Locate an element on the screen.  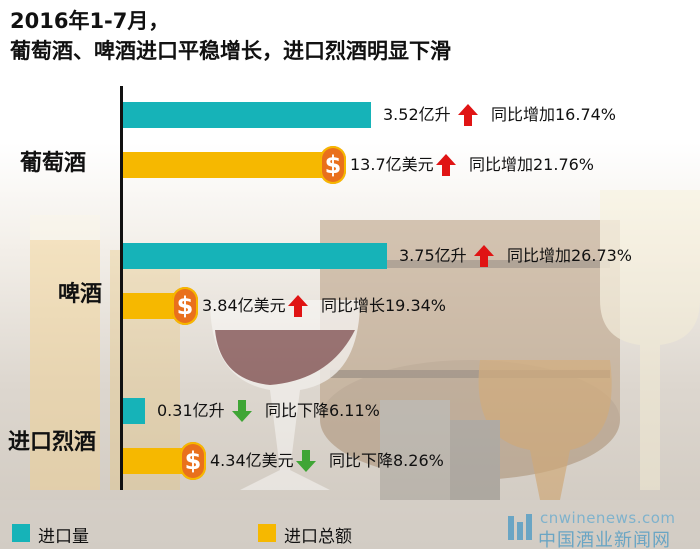
yoy-change-volume-wine: 同比增加16.74% is located at coordinates (554, 114).